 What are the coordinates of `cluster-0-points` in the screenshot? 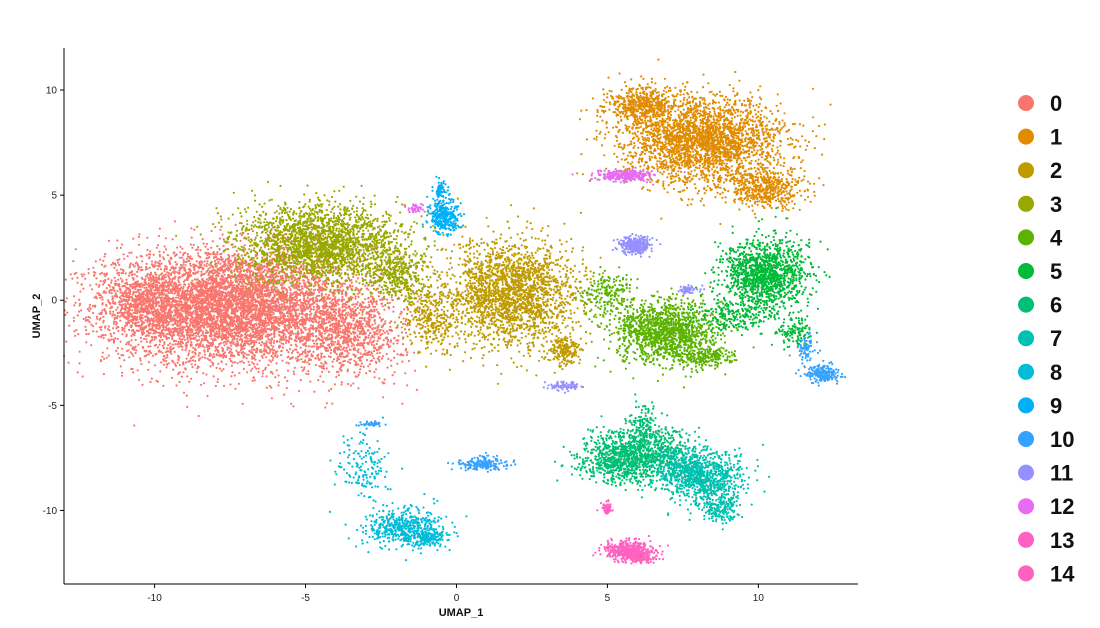 It's located at (259, 317).